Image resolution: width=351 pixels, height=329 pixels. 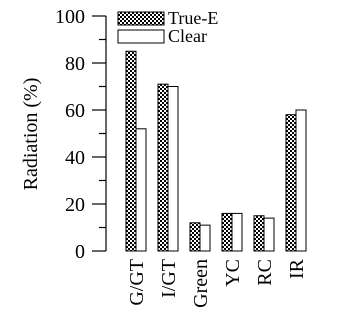 I want to click on bar-clear-ir, so click(x=301, y=180).